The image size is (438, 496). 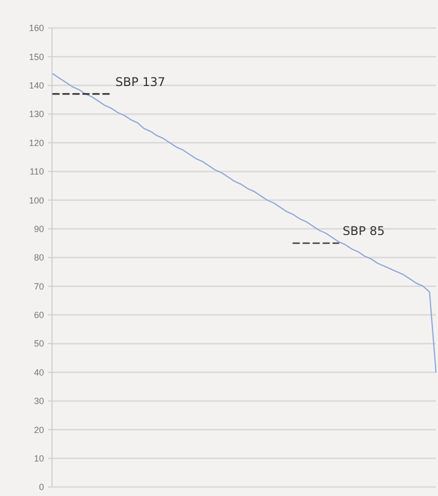 What do you see at coordinates (37, 171) in the screenshot?
I see `y-tick-label: 110` at bounding box center [37, 171].